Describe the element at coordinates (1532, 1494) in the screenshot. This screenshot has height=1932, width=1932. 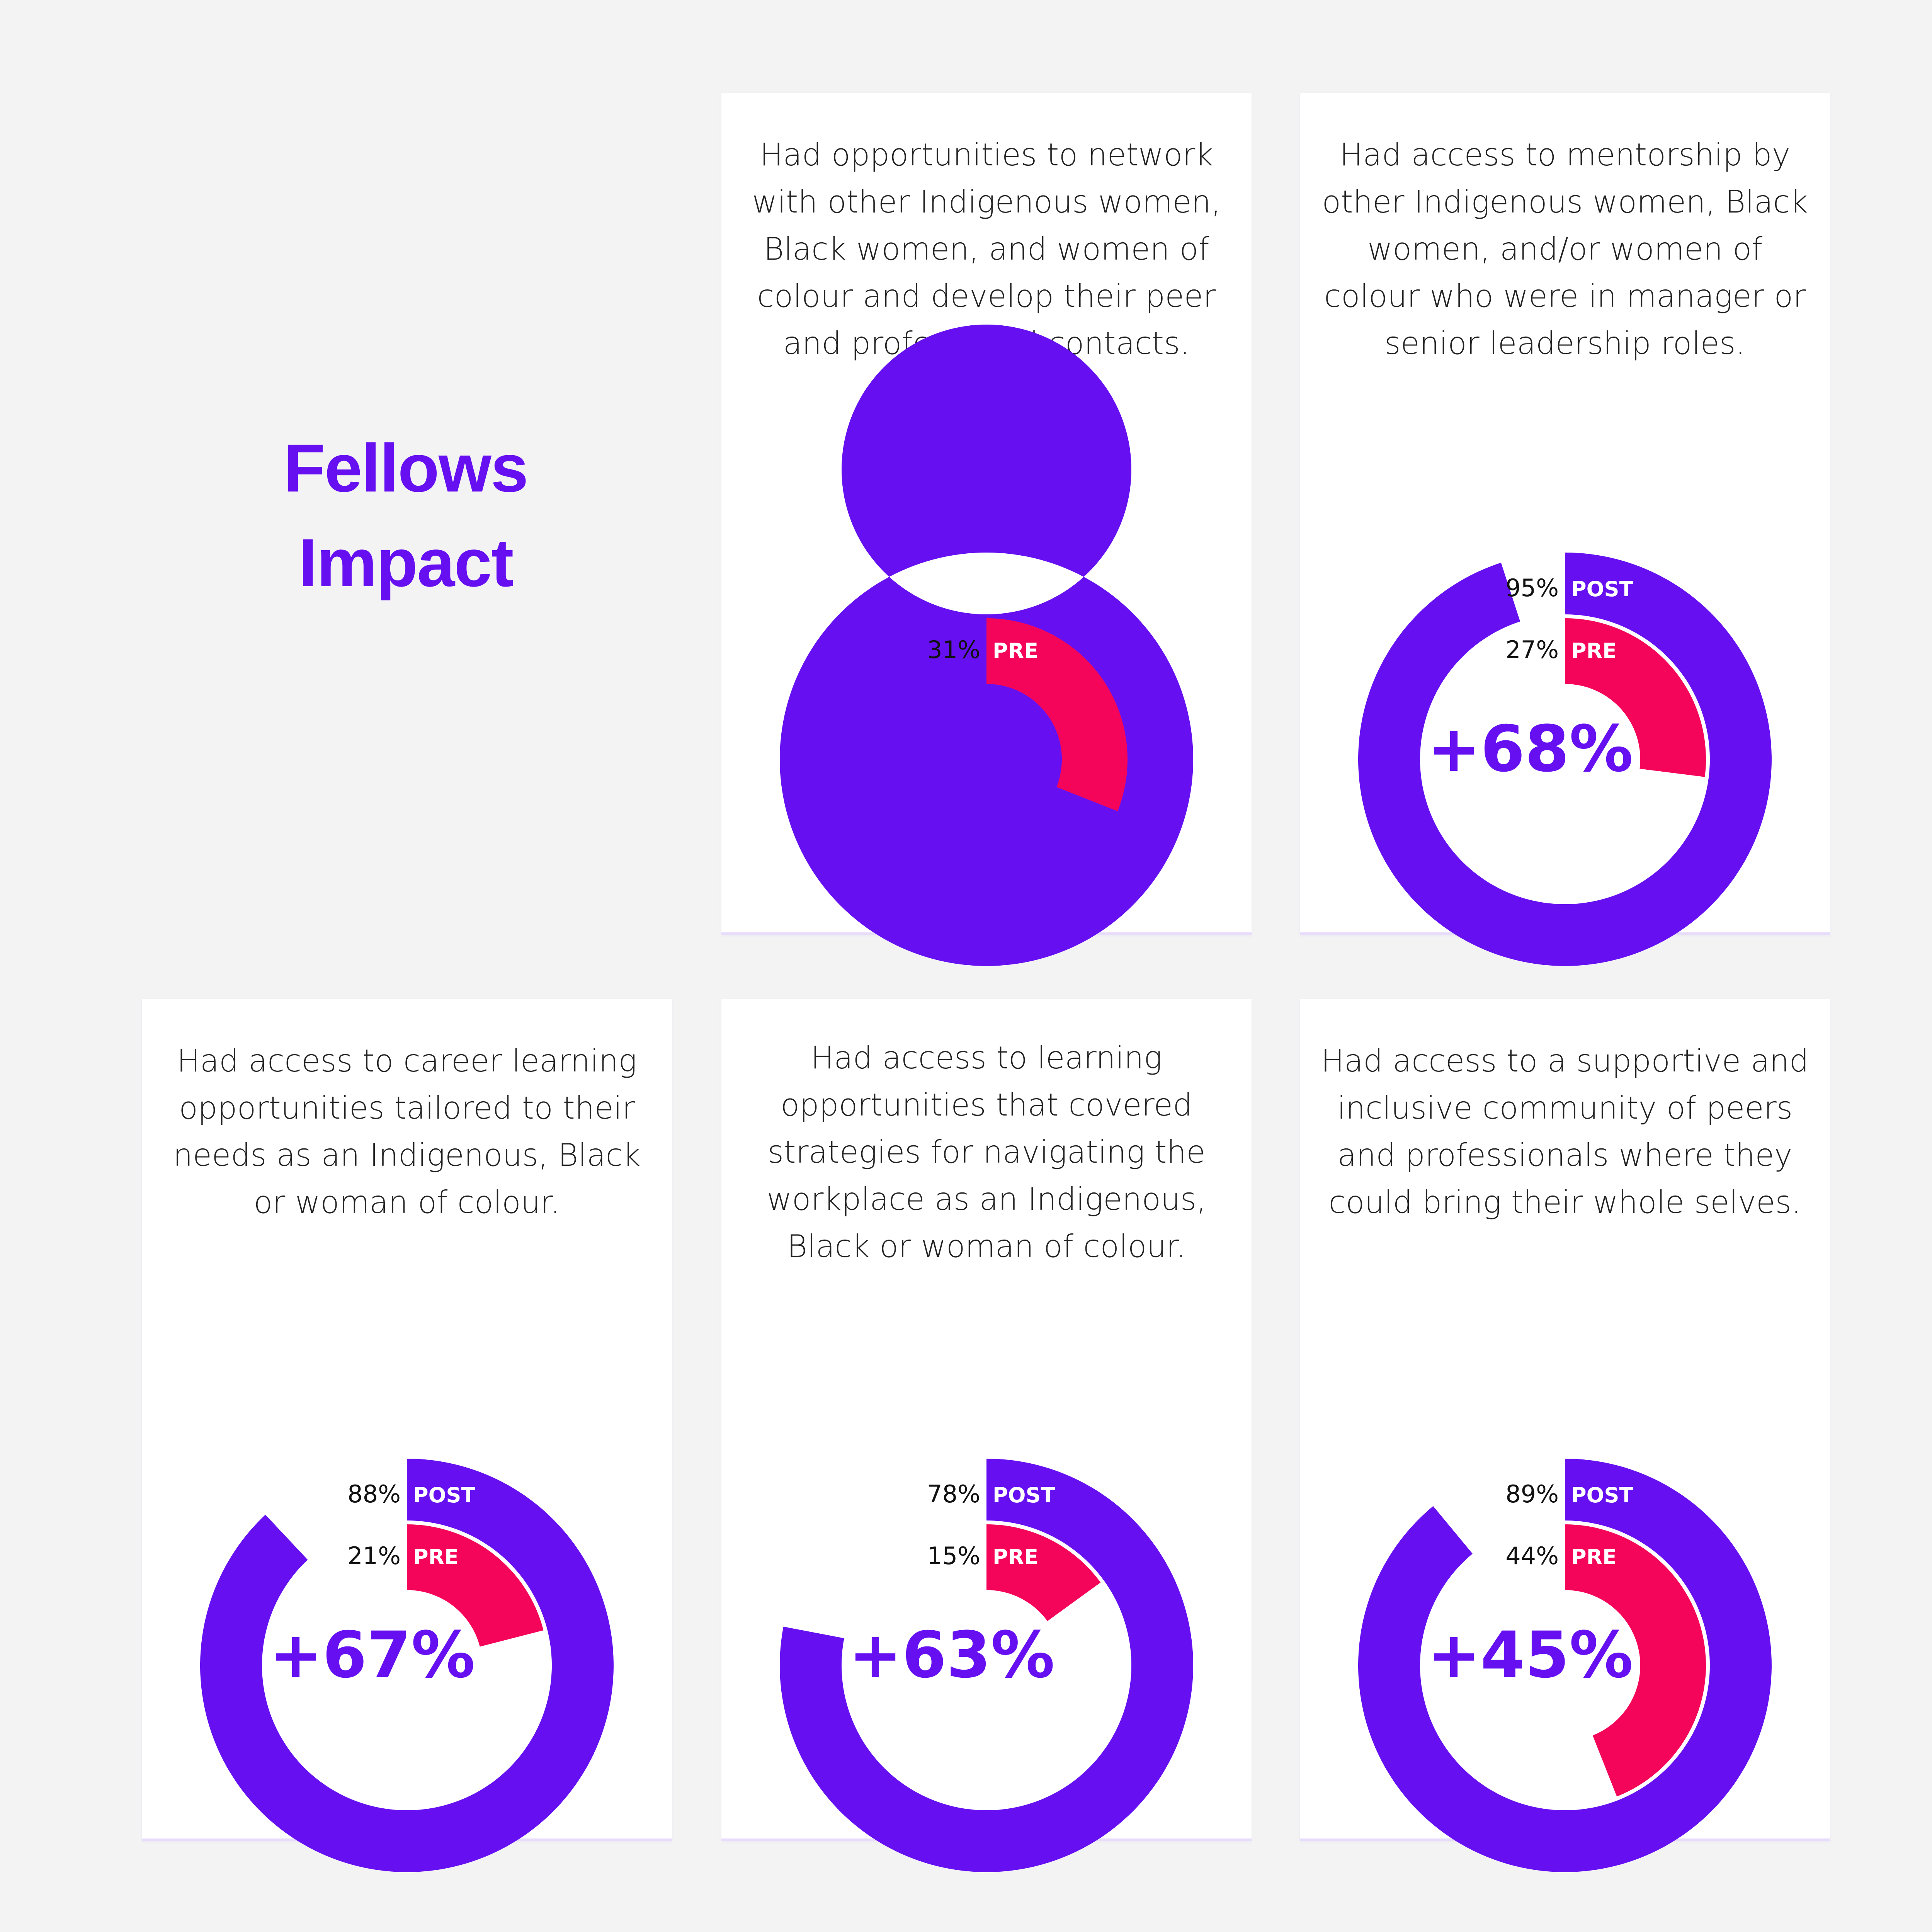
I see `post-value-label: 89%` at that location.